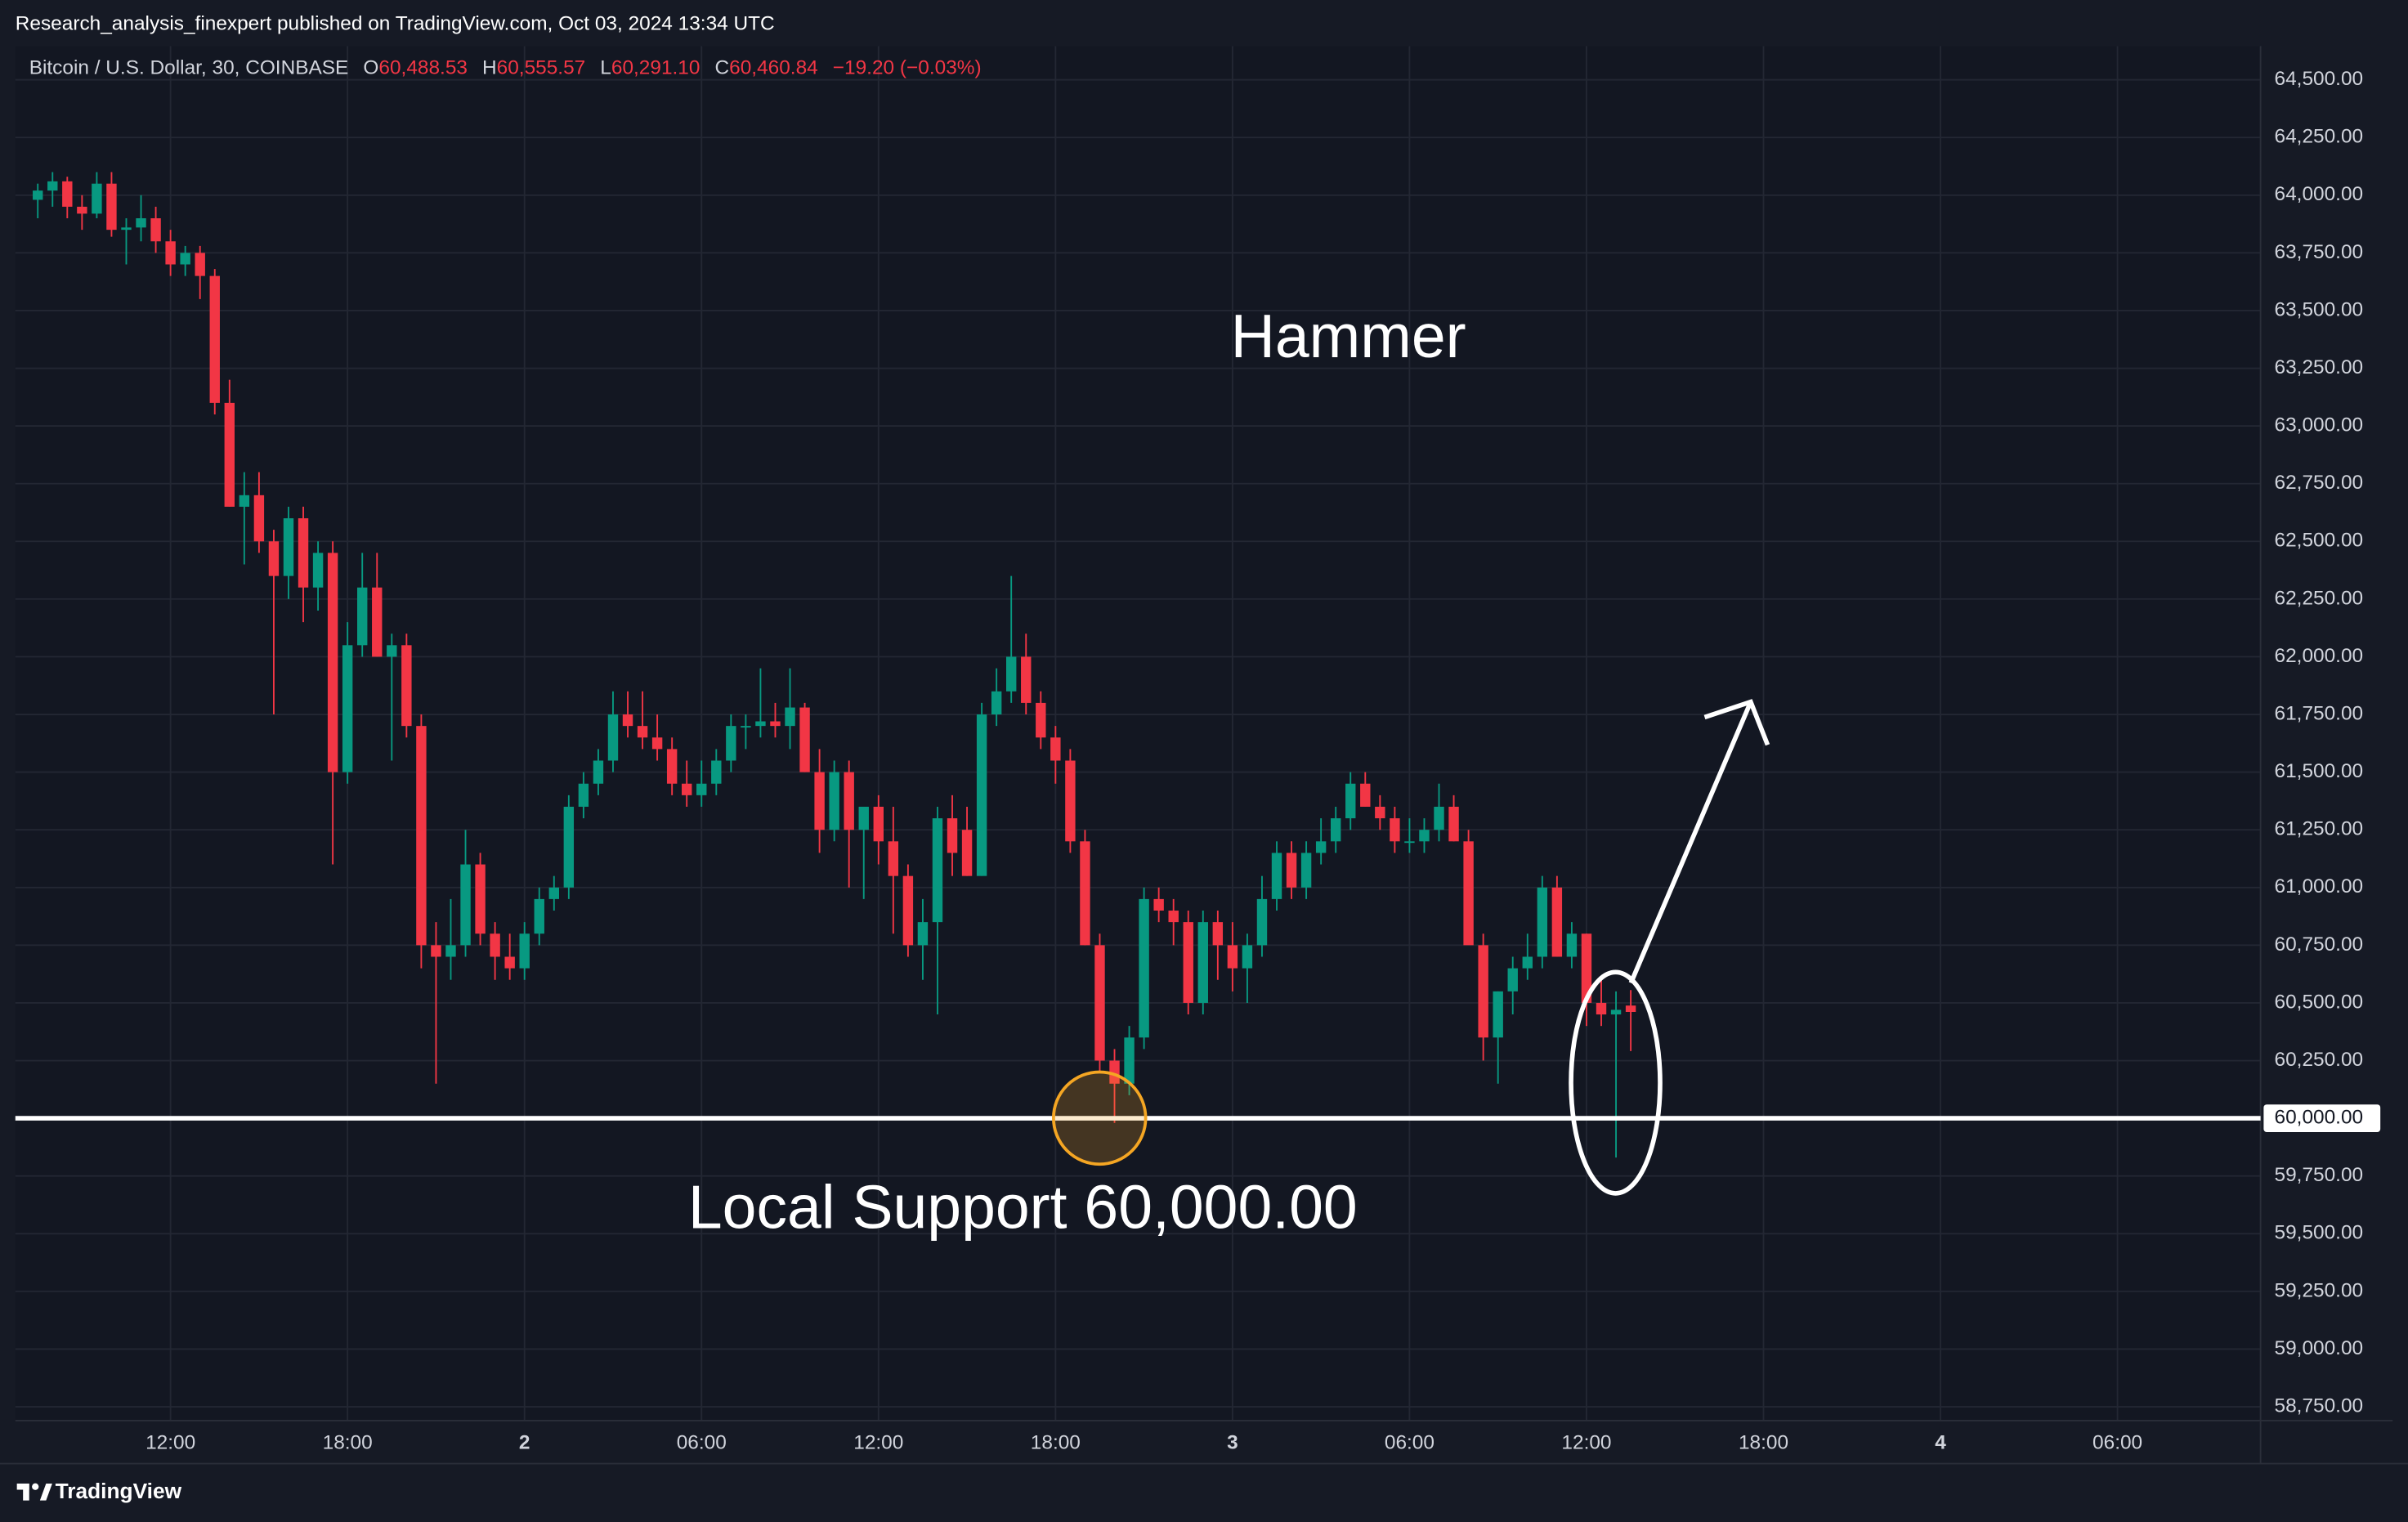  Describe the element at coordinates (2319, 483) in the screenshot. I see `y-tick-label: 62,750.00` at that location.